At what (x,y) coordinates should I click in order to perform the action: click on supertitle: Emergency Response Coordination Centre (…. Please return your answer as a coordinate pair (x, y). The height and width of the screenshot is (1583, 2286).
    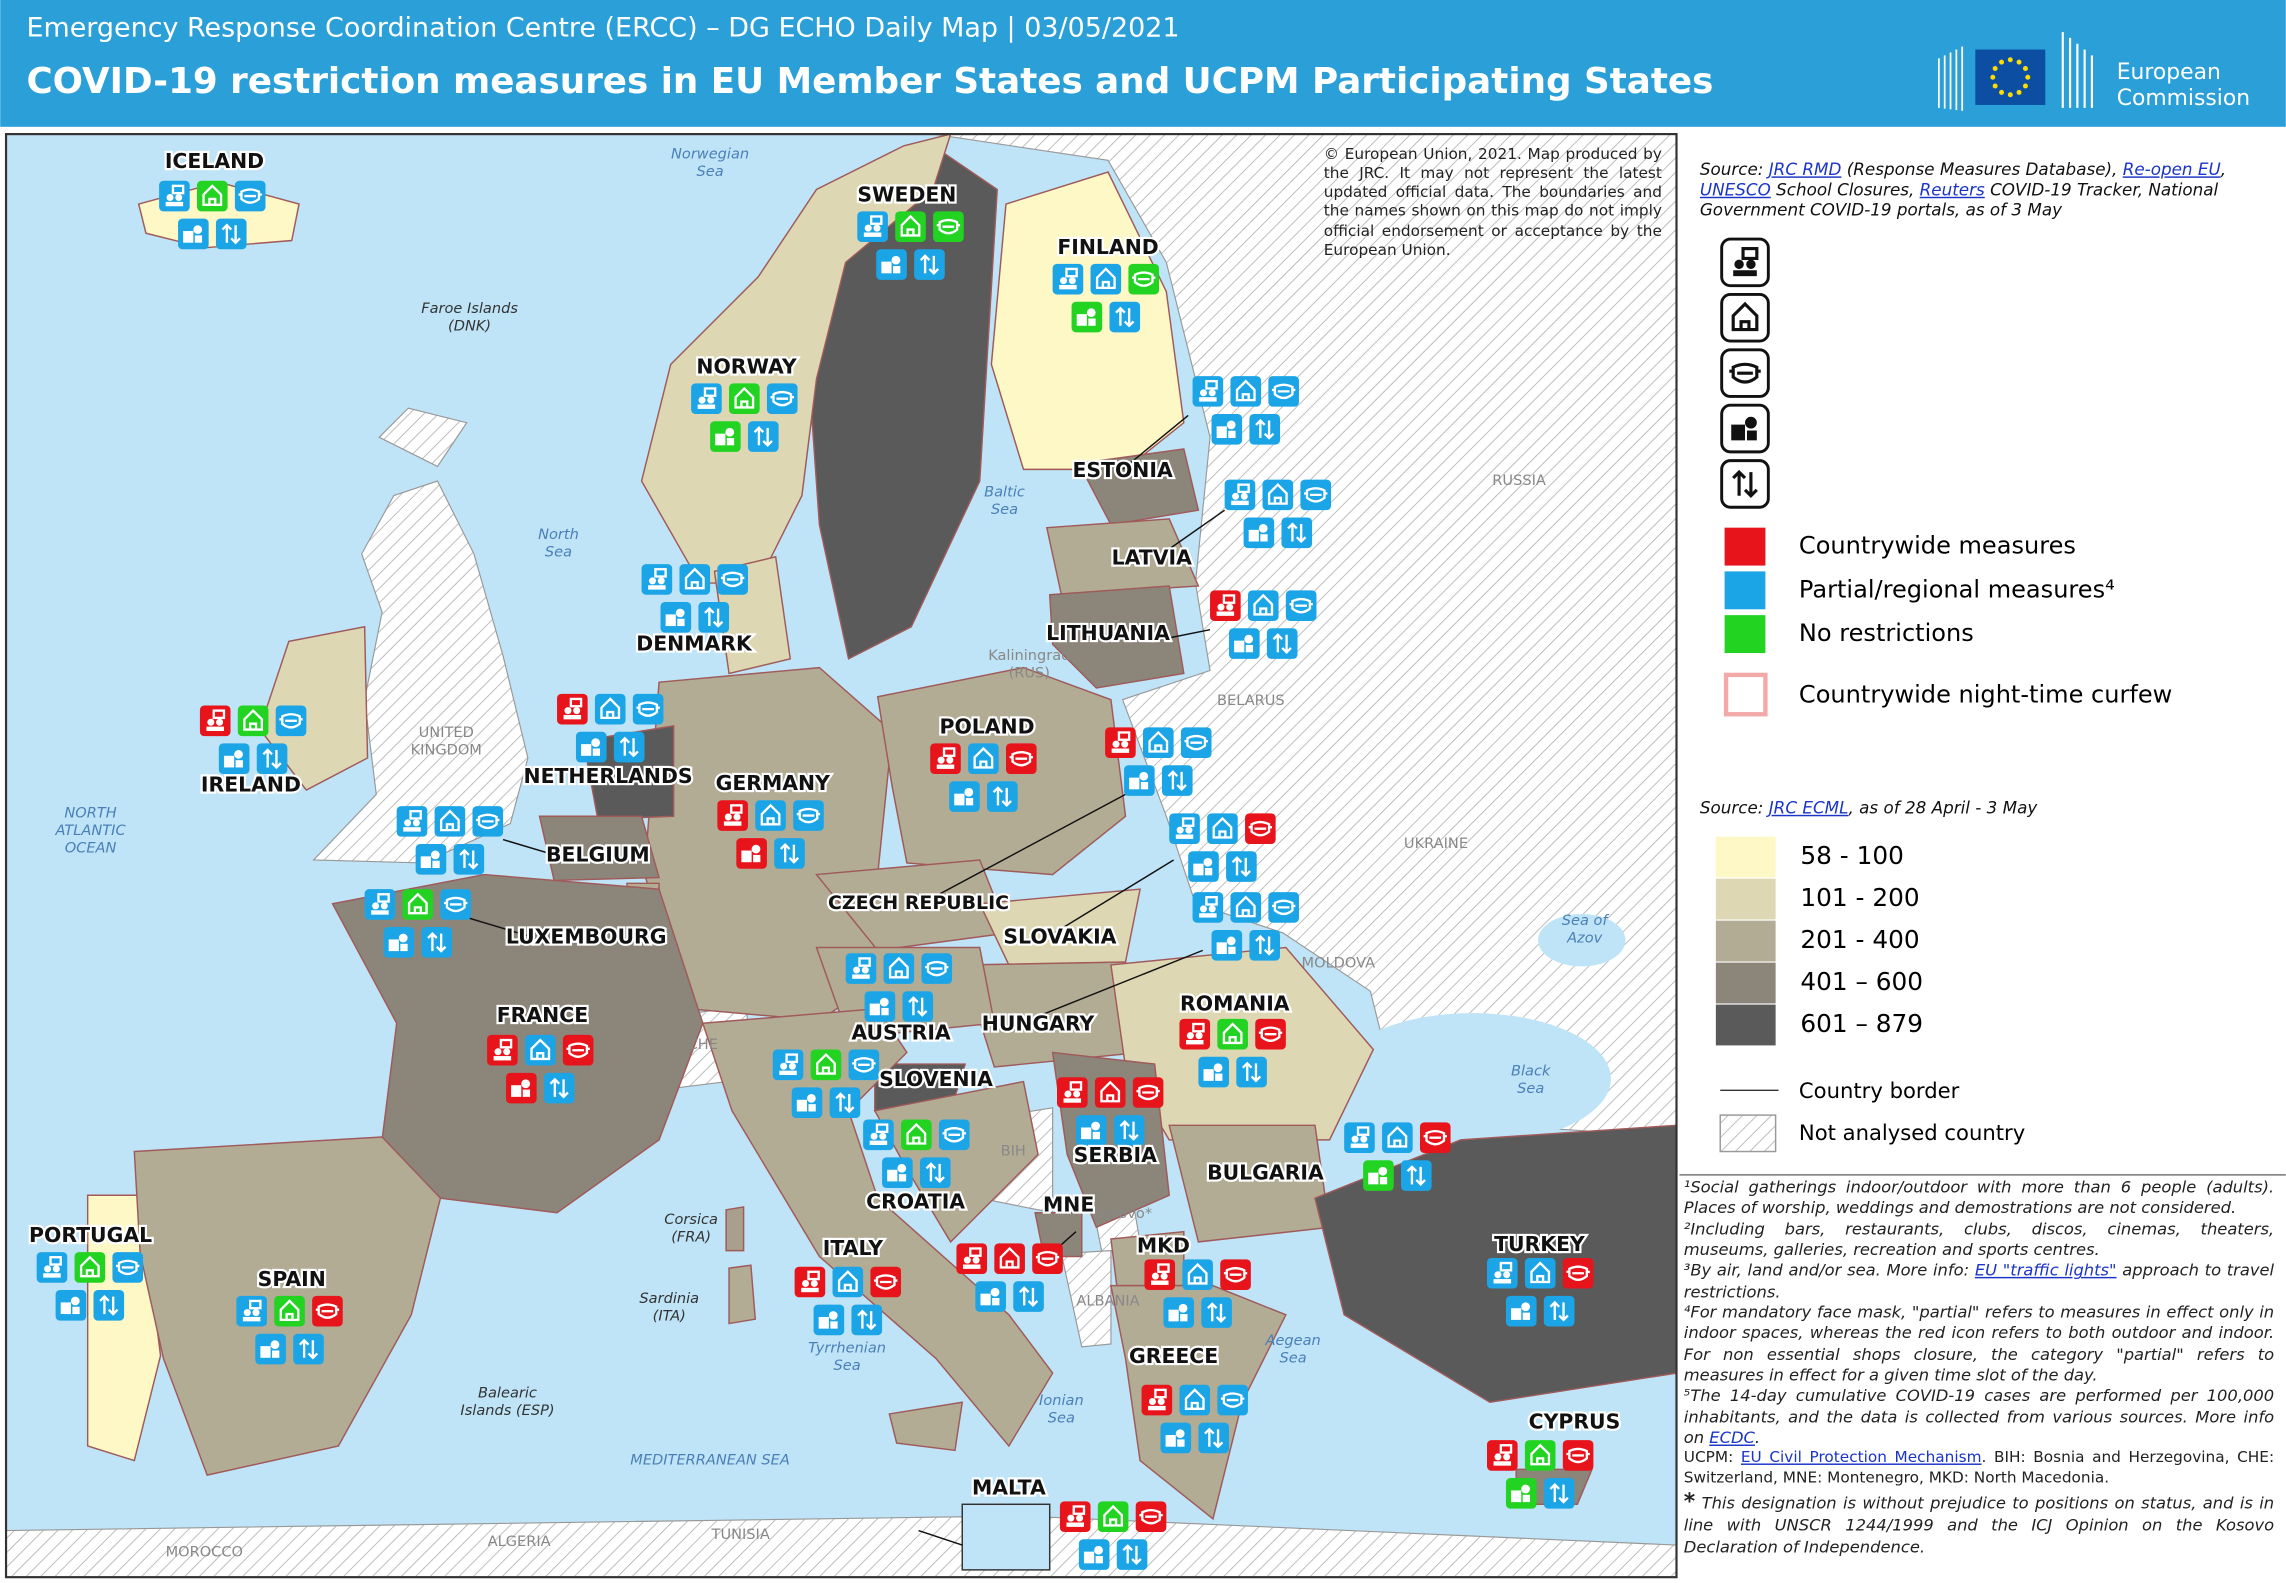
    Looking at the image, I should click on (602, 28).